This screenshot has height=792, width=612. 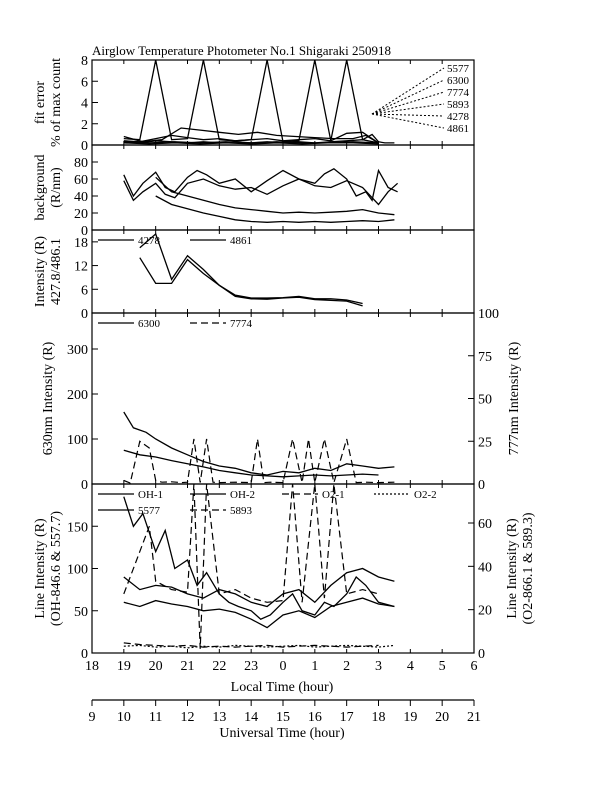 I want to click on legend-label-o2-1: O2-1, so click(x=333, y=495).